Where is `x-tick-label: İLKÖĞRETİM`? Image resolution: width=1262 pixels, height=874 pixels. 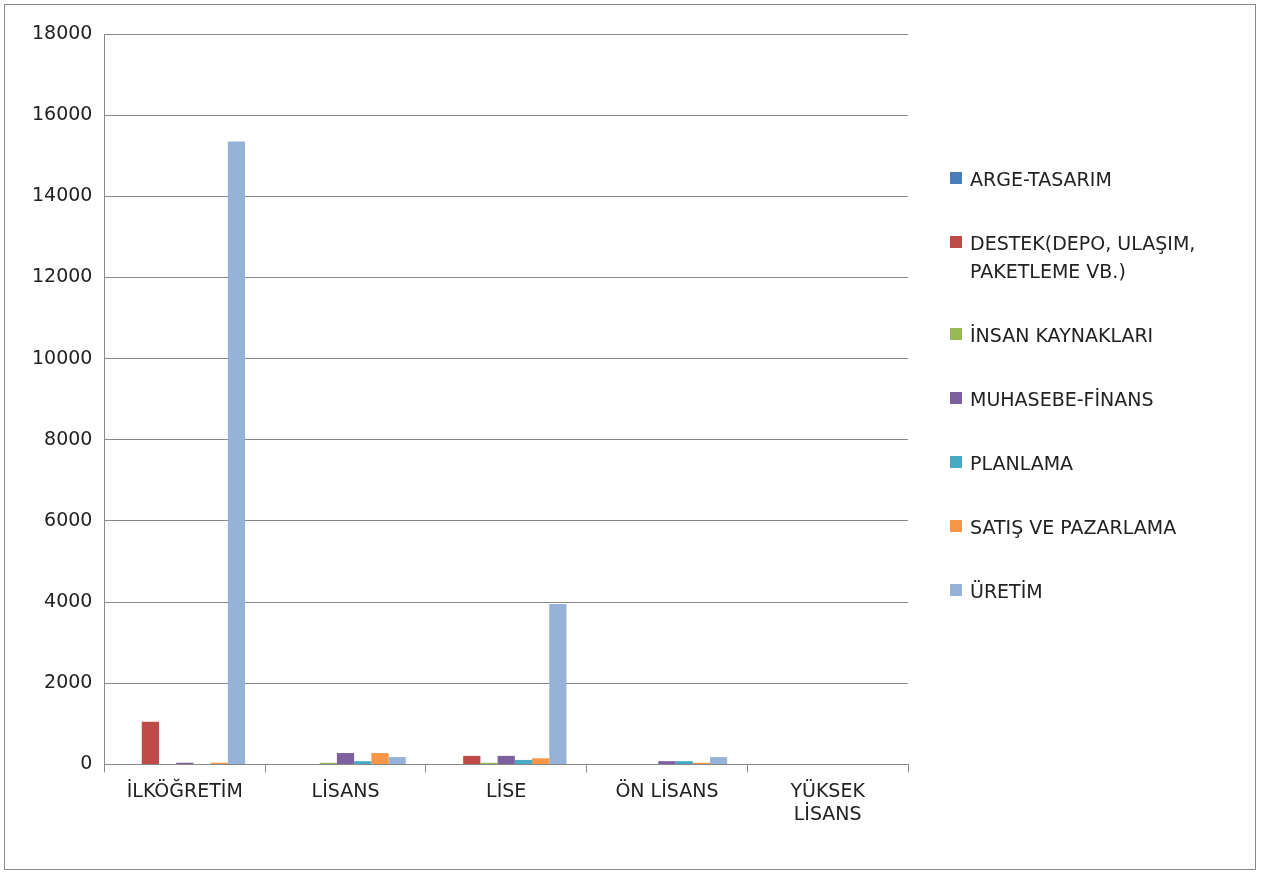 x-tick-label: İLKÖĞRETİM is located at coordinates (184, 789).